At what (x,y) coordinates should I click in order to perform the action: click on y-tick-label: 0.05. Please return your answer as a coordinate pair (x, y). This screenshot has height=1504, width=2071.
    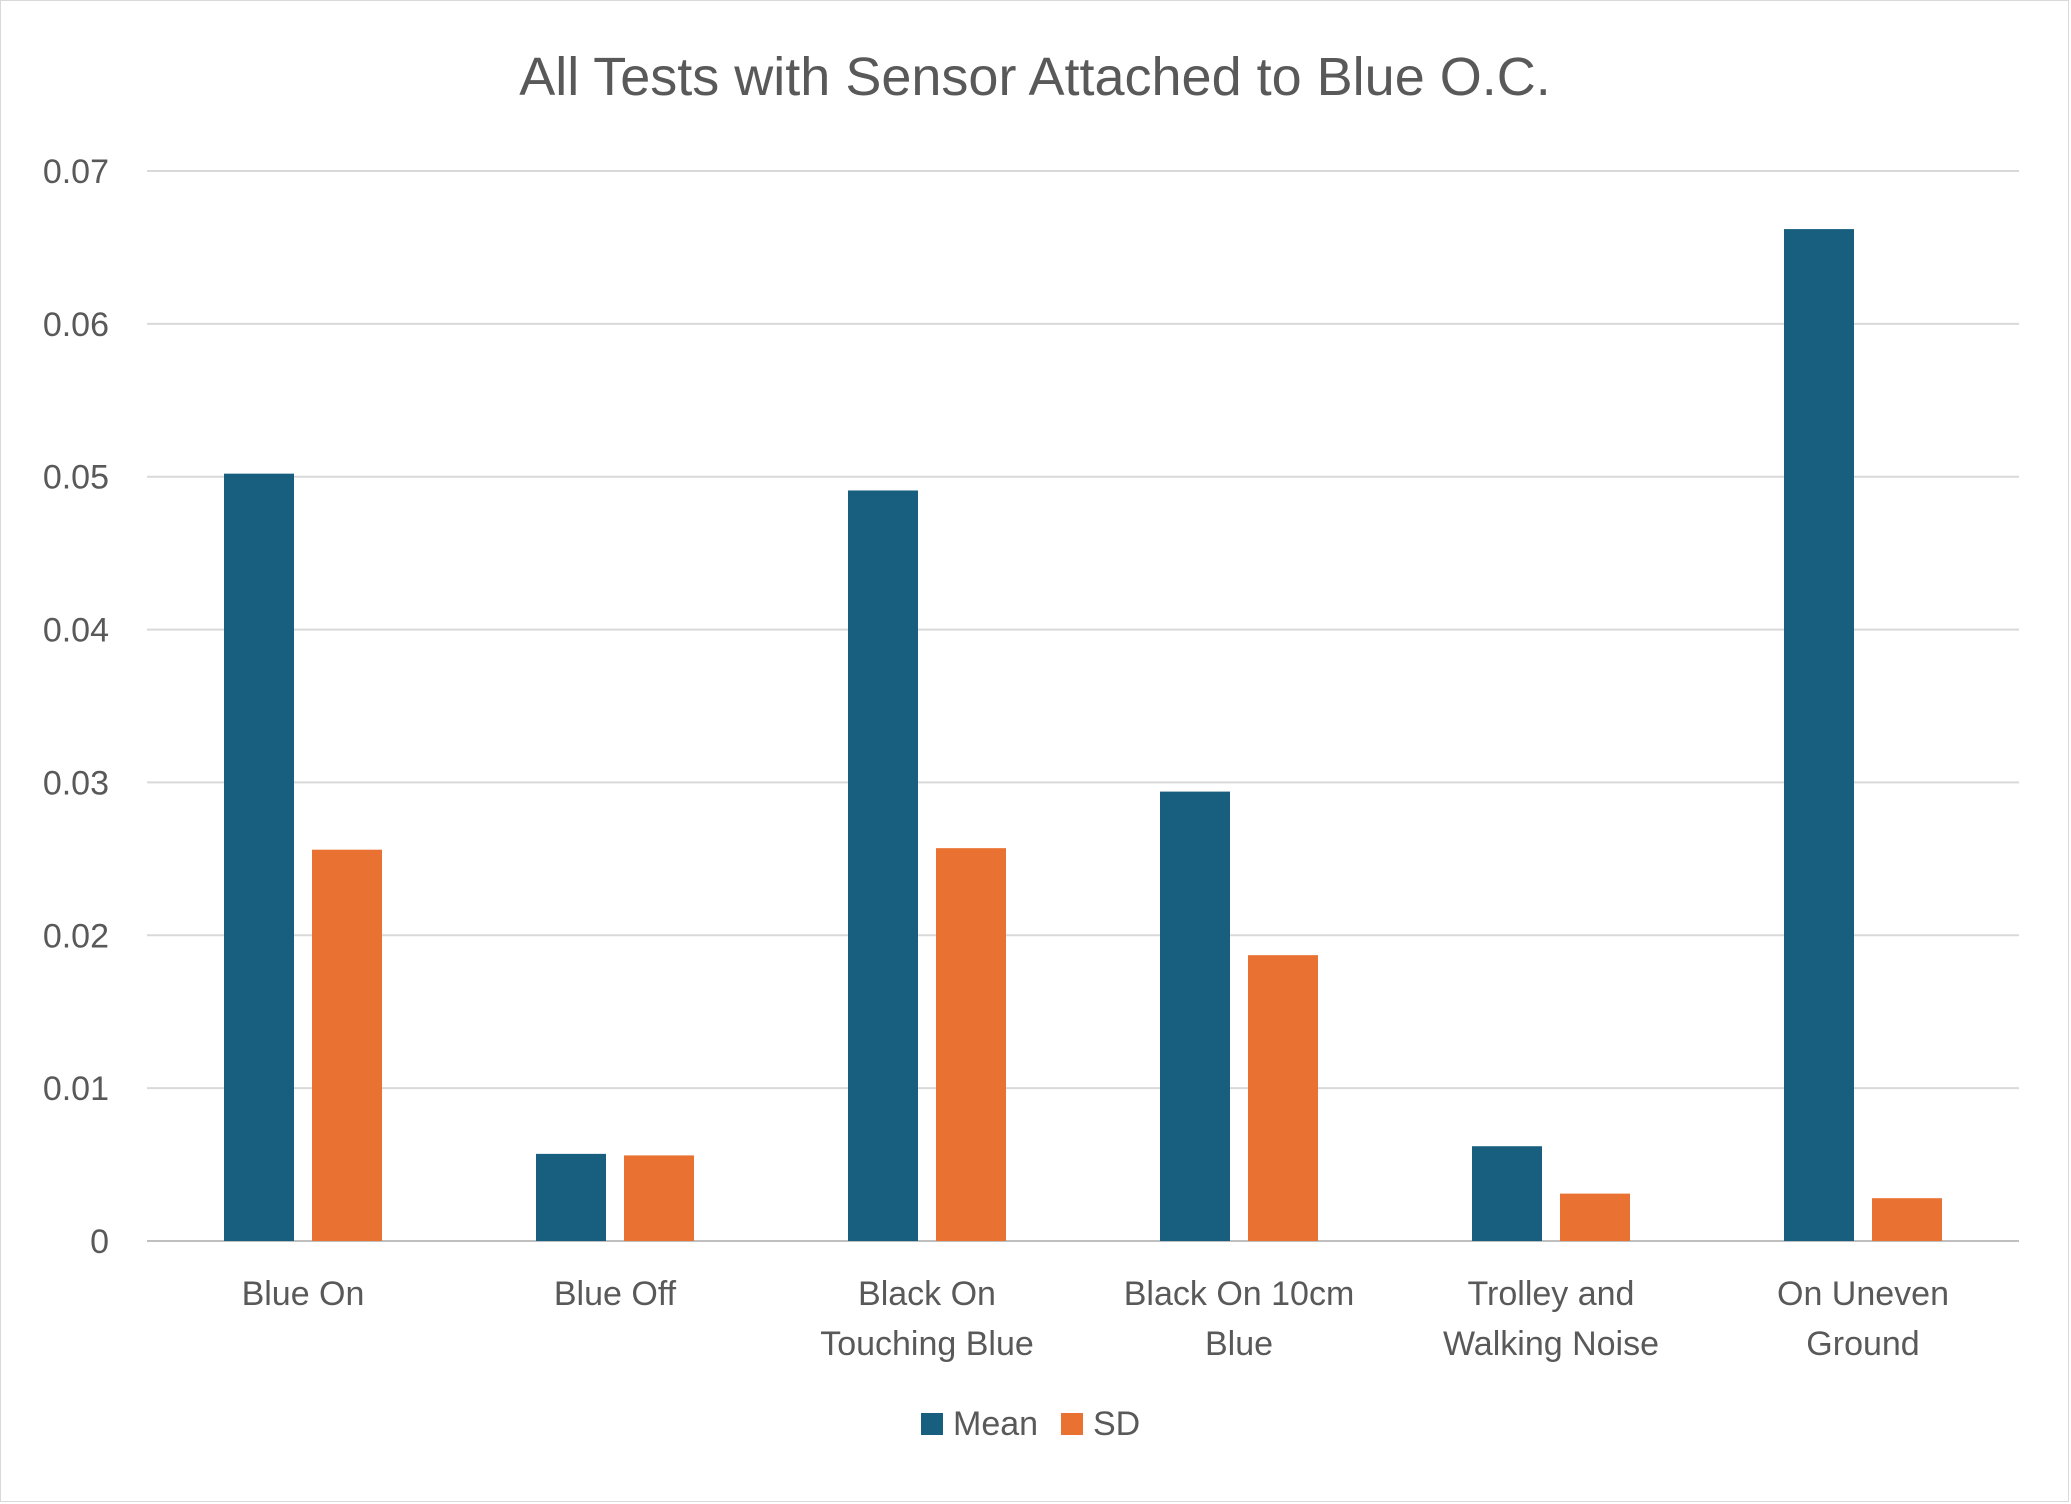
    Looking at the image, I should click on (76, 478).